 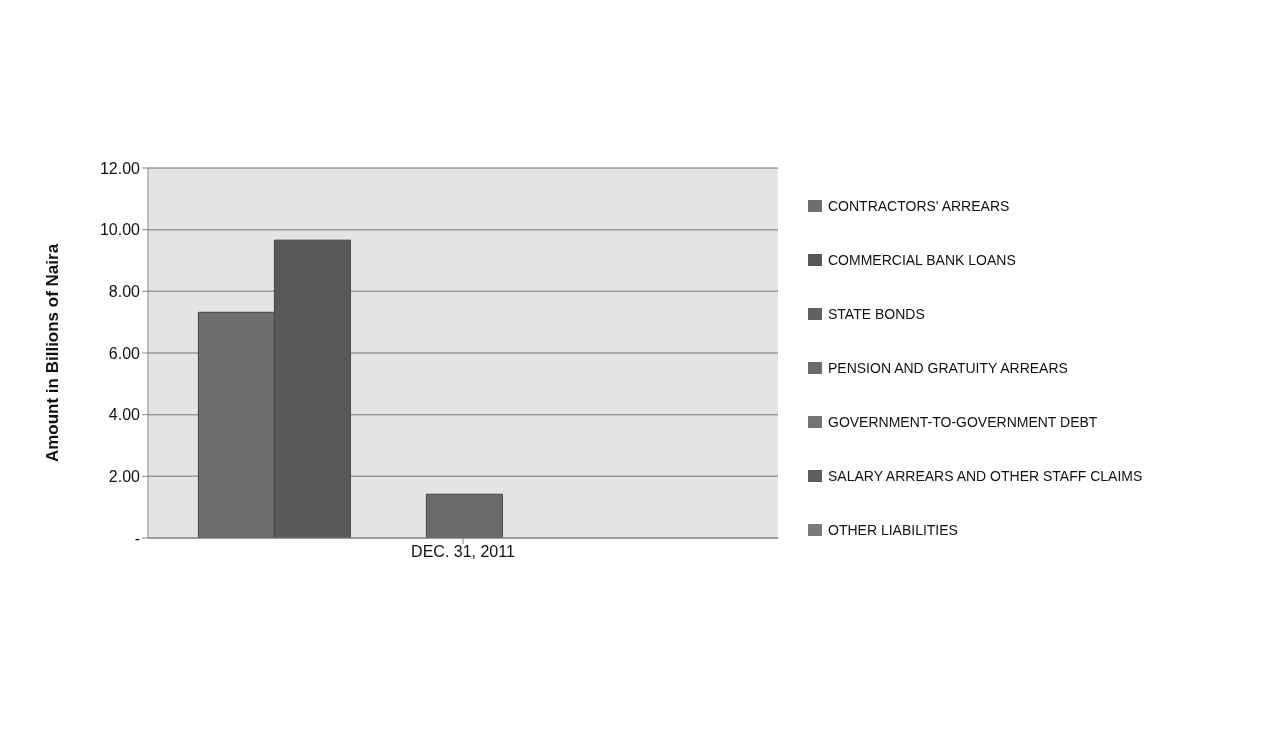 I want to click on x-tick-label: DEC. 31, 2011, so click(x=463, y=552).